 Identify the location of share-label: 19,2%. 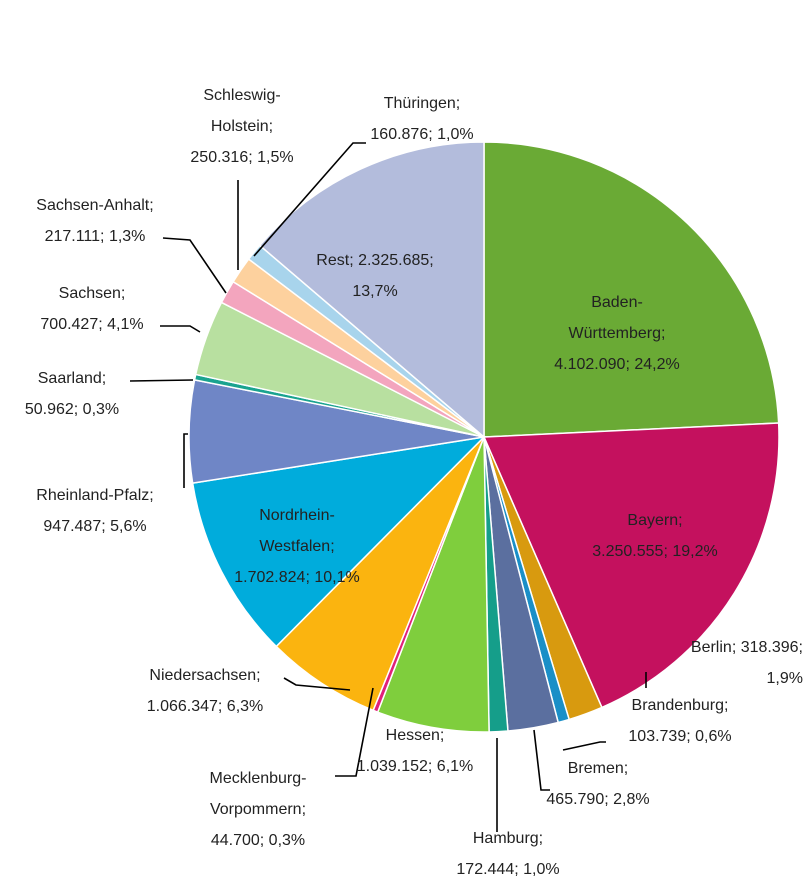
(695, 551).